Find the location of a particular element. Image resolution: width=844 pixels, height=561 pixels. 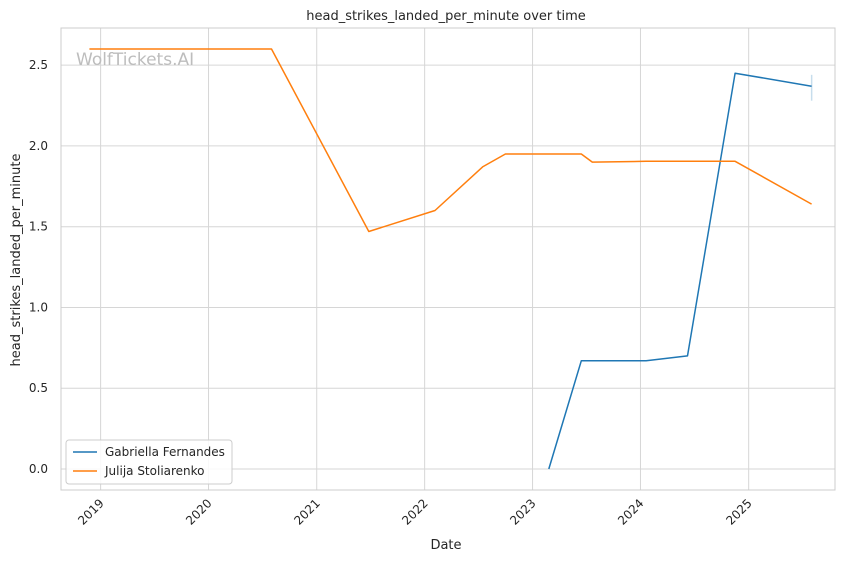

y-tick-label: 1.0 is located at coordinates (38, 307).